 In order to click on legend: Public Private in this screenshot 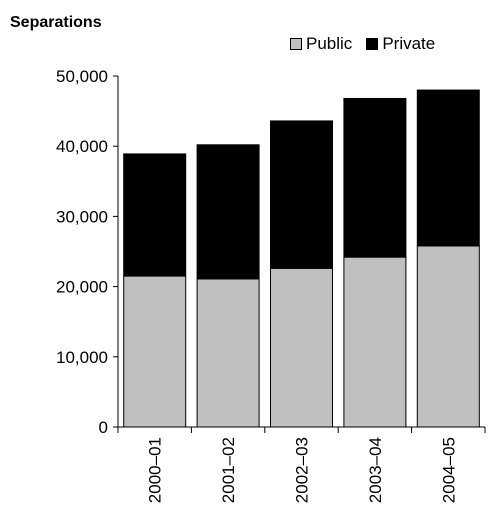, I will do `click(366, 44)`.